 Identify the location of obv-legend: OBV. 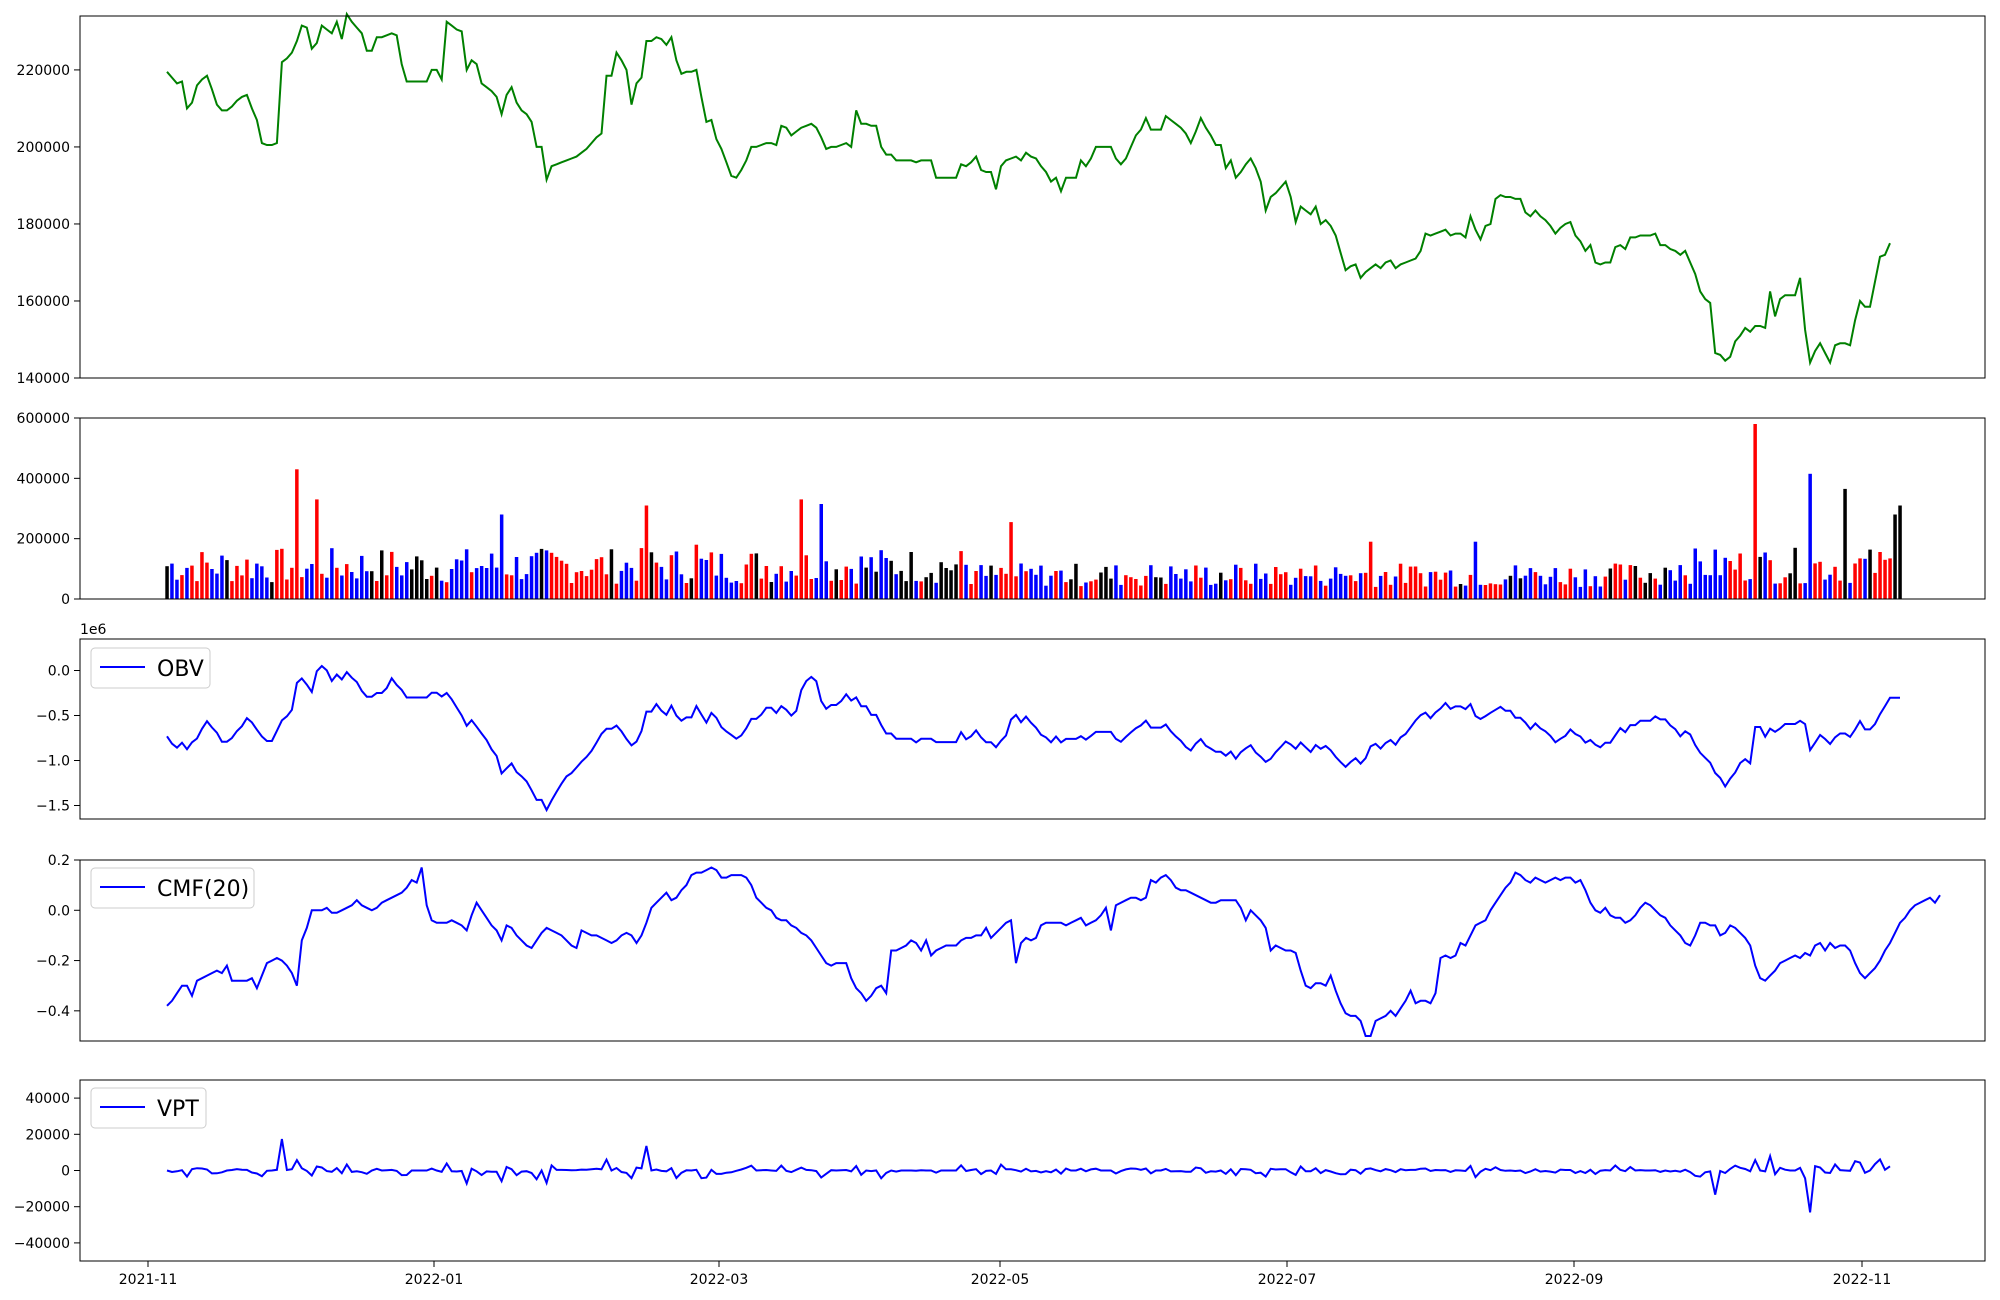
(150, 668).